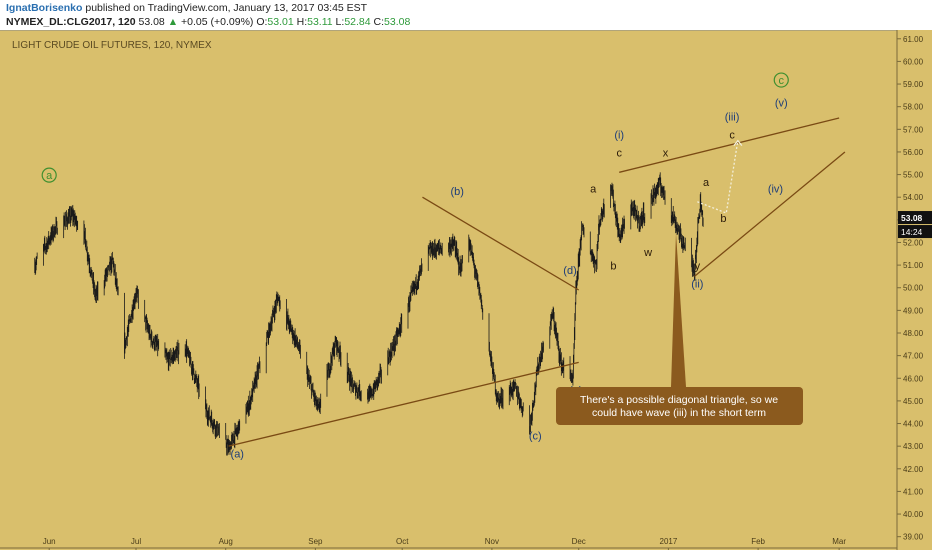  What do you see at coordinates (173, 22) in the screenshot?
I see `up-arrow-icon: ▲` at bounding box center [173, 22].